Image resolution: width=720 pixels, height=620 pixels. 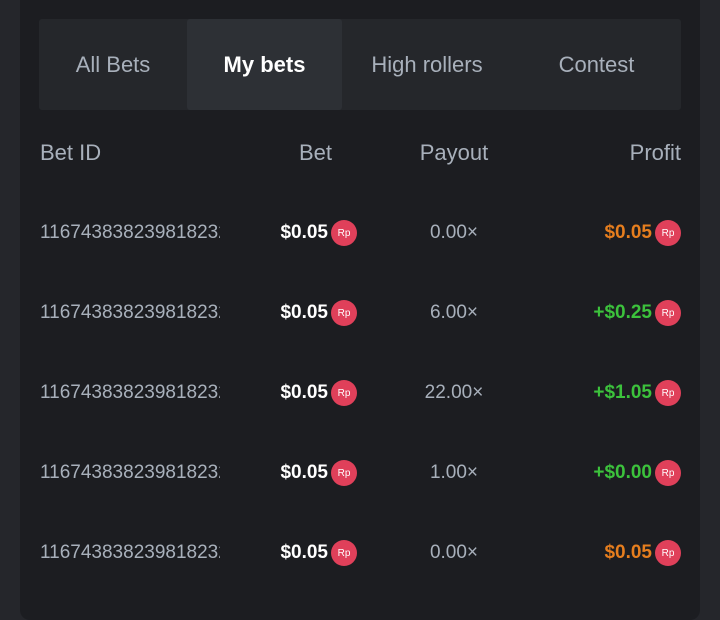 I want to click on table-header: Bet ID Bet Payout Profit, so click(x=360, y=153).